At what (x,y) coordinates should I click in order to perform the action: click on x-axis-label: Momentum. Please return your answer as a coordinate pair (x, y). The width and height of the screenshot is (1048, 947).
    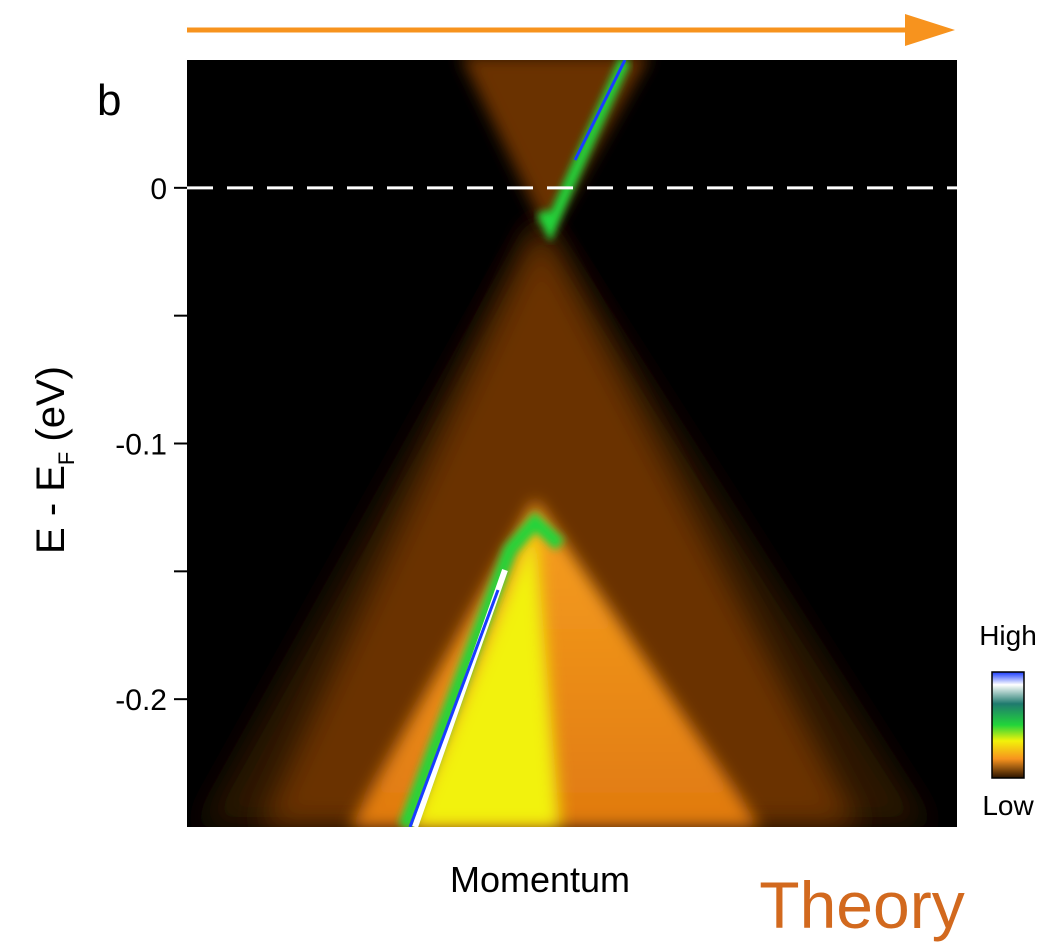
    Looking at the image, I should click on (540, 879).